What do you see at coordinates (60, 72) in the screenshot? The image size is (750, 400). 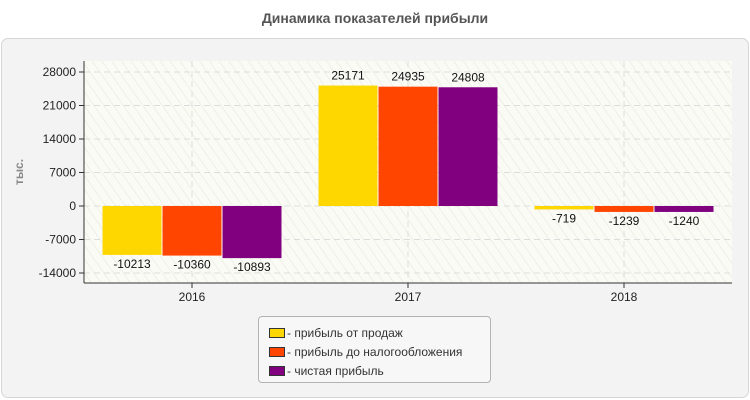 I see `y-tick-label: 28000` at bounding box center [60, 72].